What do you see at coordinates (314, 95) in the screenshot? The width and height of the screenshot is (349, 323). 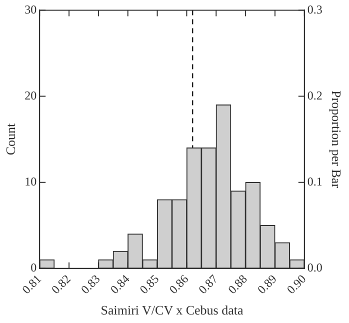 I see `y2-tick-label: 0.2` at bounding box center [314, 95].